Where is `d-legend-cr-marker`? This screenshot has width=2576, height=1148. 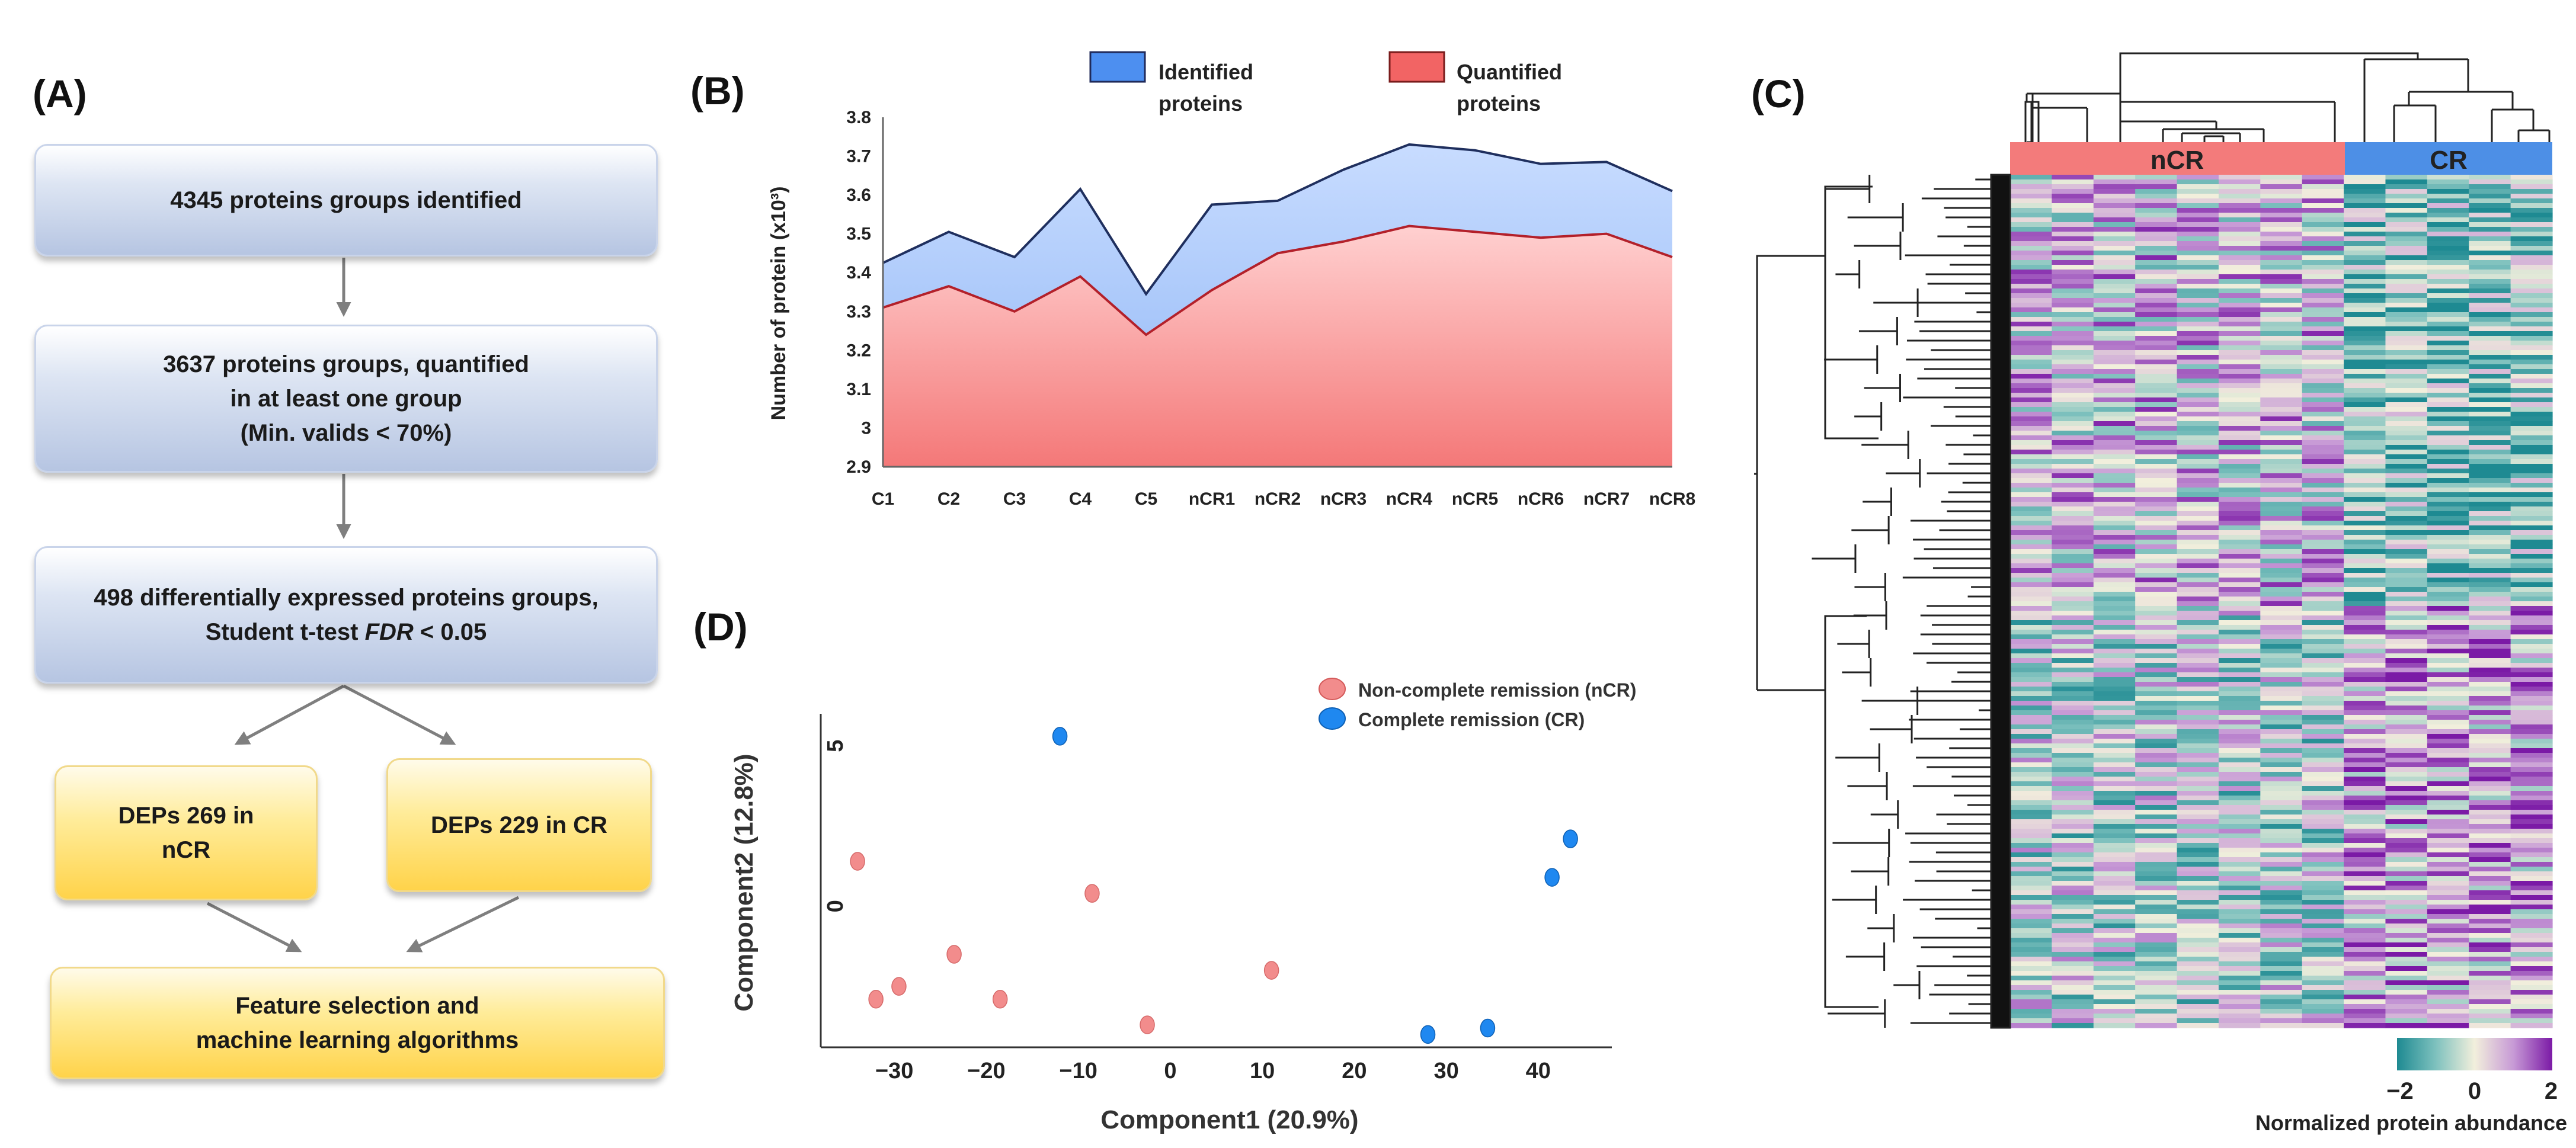 d-legend-cr-marker is located at coordinates (1332, 718).